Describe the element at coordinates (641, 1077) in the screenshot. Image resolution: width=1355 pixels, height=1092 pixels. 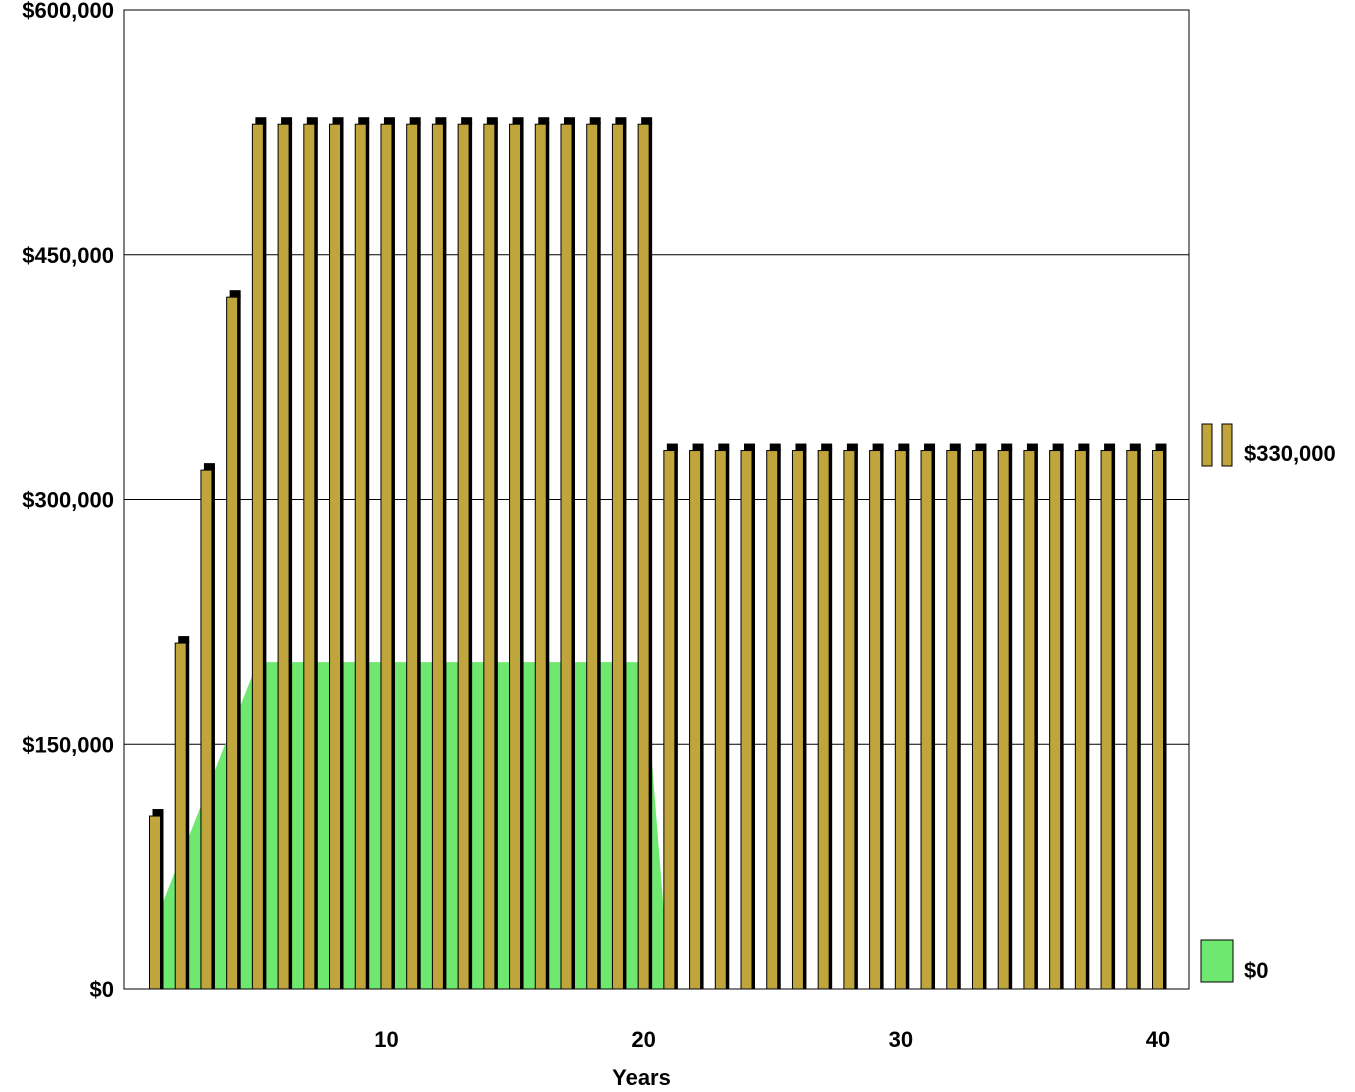
I see `x-axis-title: Years` at that location.